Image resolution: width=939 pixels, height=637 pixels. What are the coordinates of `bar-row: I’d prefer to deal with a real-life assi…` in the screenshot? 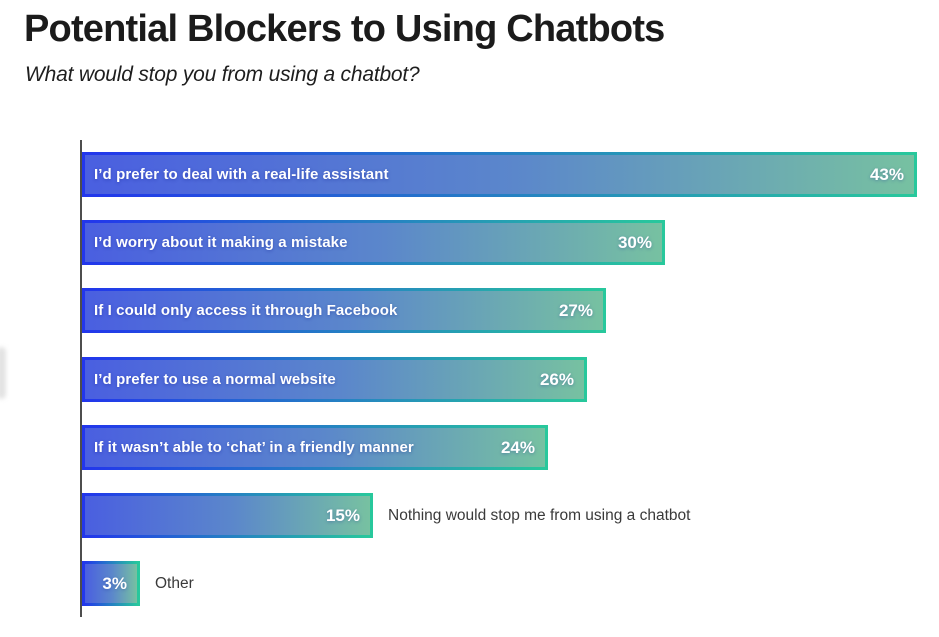 It's located at (509, 174).